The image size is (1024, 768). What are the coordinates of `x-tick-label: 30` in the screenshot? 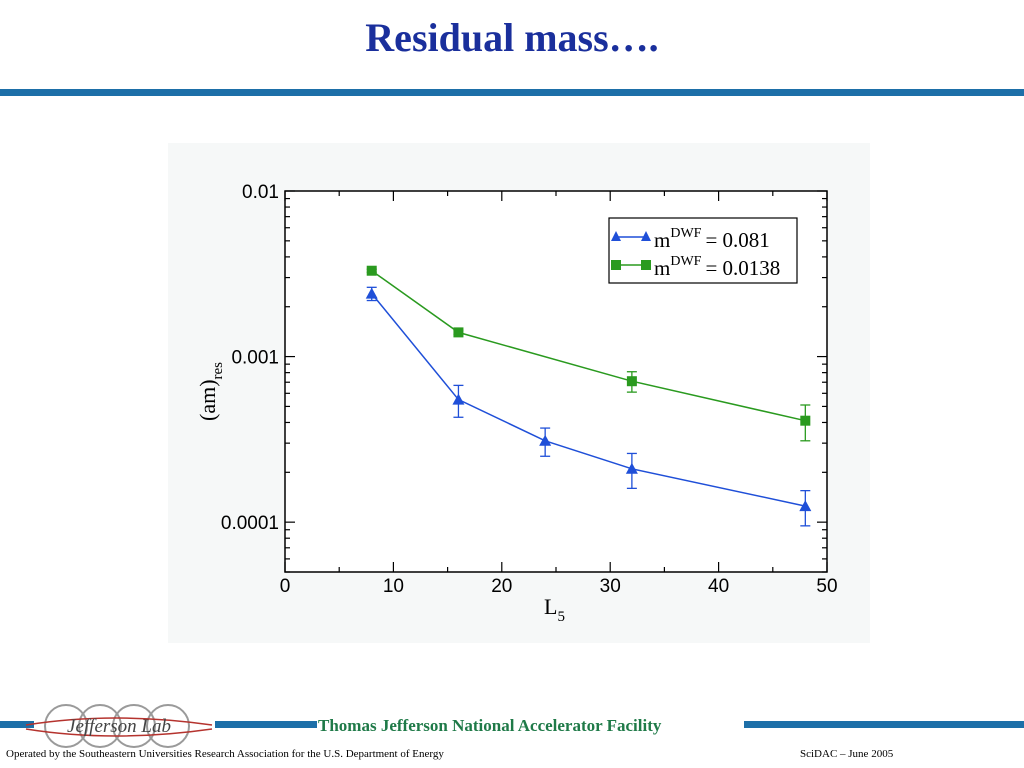 It's located at (610, 586).